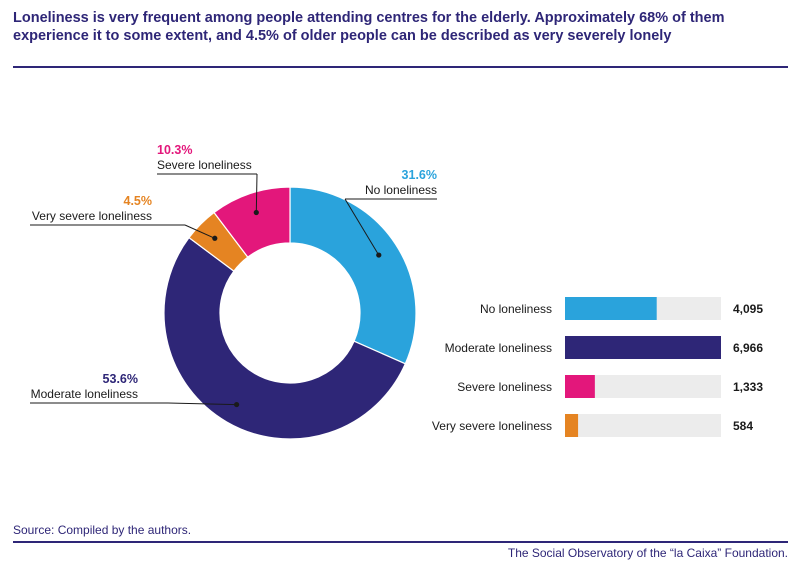  Describe the element at coordinates (401, 190) in the screenshot. I see `slice-label-no-loneliness: No loneliness` at that location.